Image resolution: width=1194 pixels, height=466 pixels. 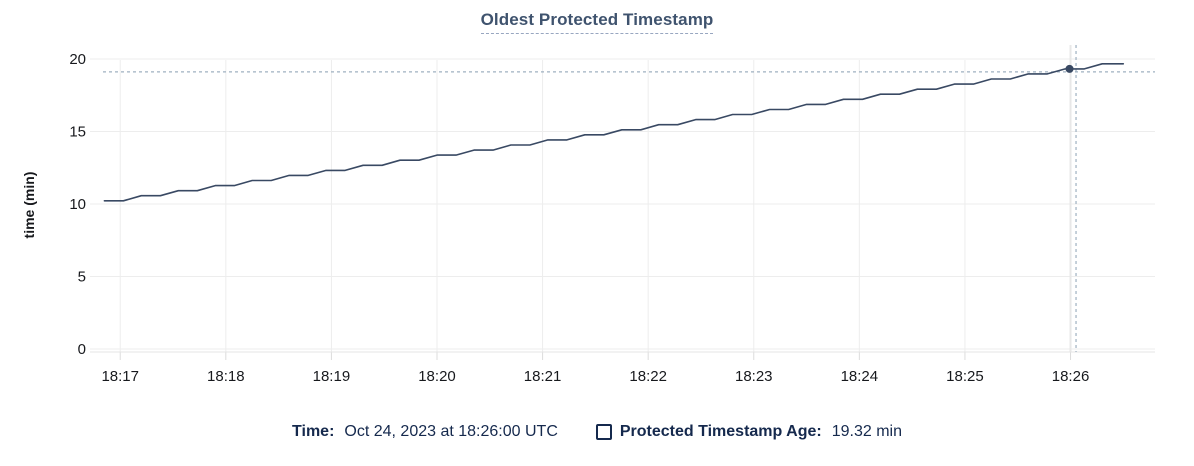 What do you see at coordinates (866, 431) in the screenshot?
I see `legend-series-value: 19.32 min` at bounding box center [866, 431].